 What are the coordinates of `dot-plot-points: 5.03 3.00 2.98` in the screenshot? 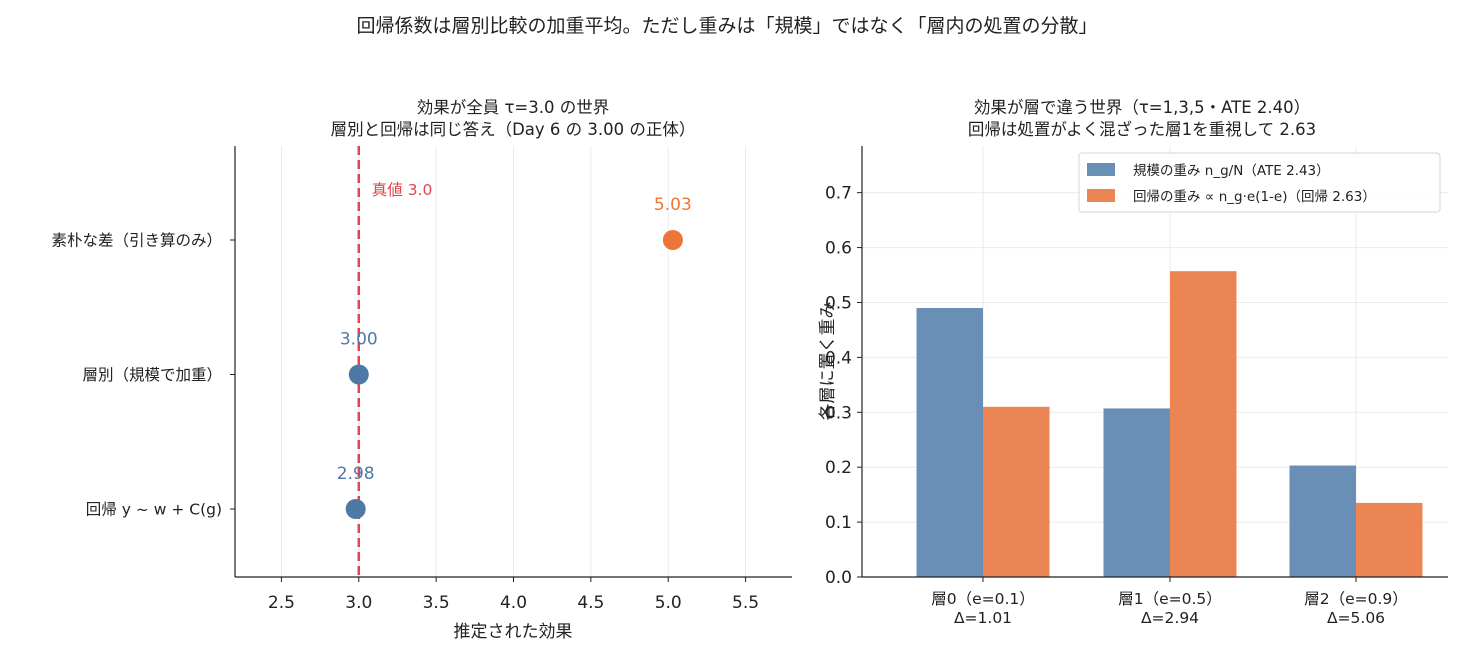 It's located at (514, 357).